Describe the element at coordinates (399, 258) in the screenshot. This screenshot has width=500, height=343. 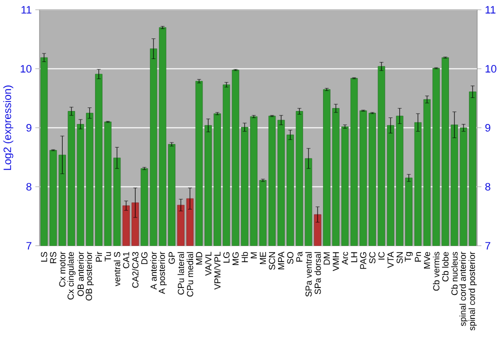
I see `x-tick-label: SN` at that location.